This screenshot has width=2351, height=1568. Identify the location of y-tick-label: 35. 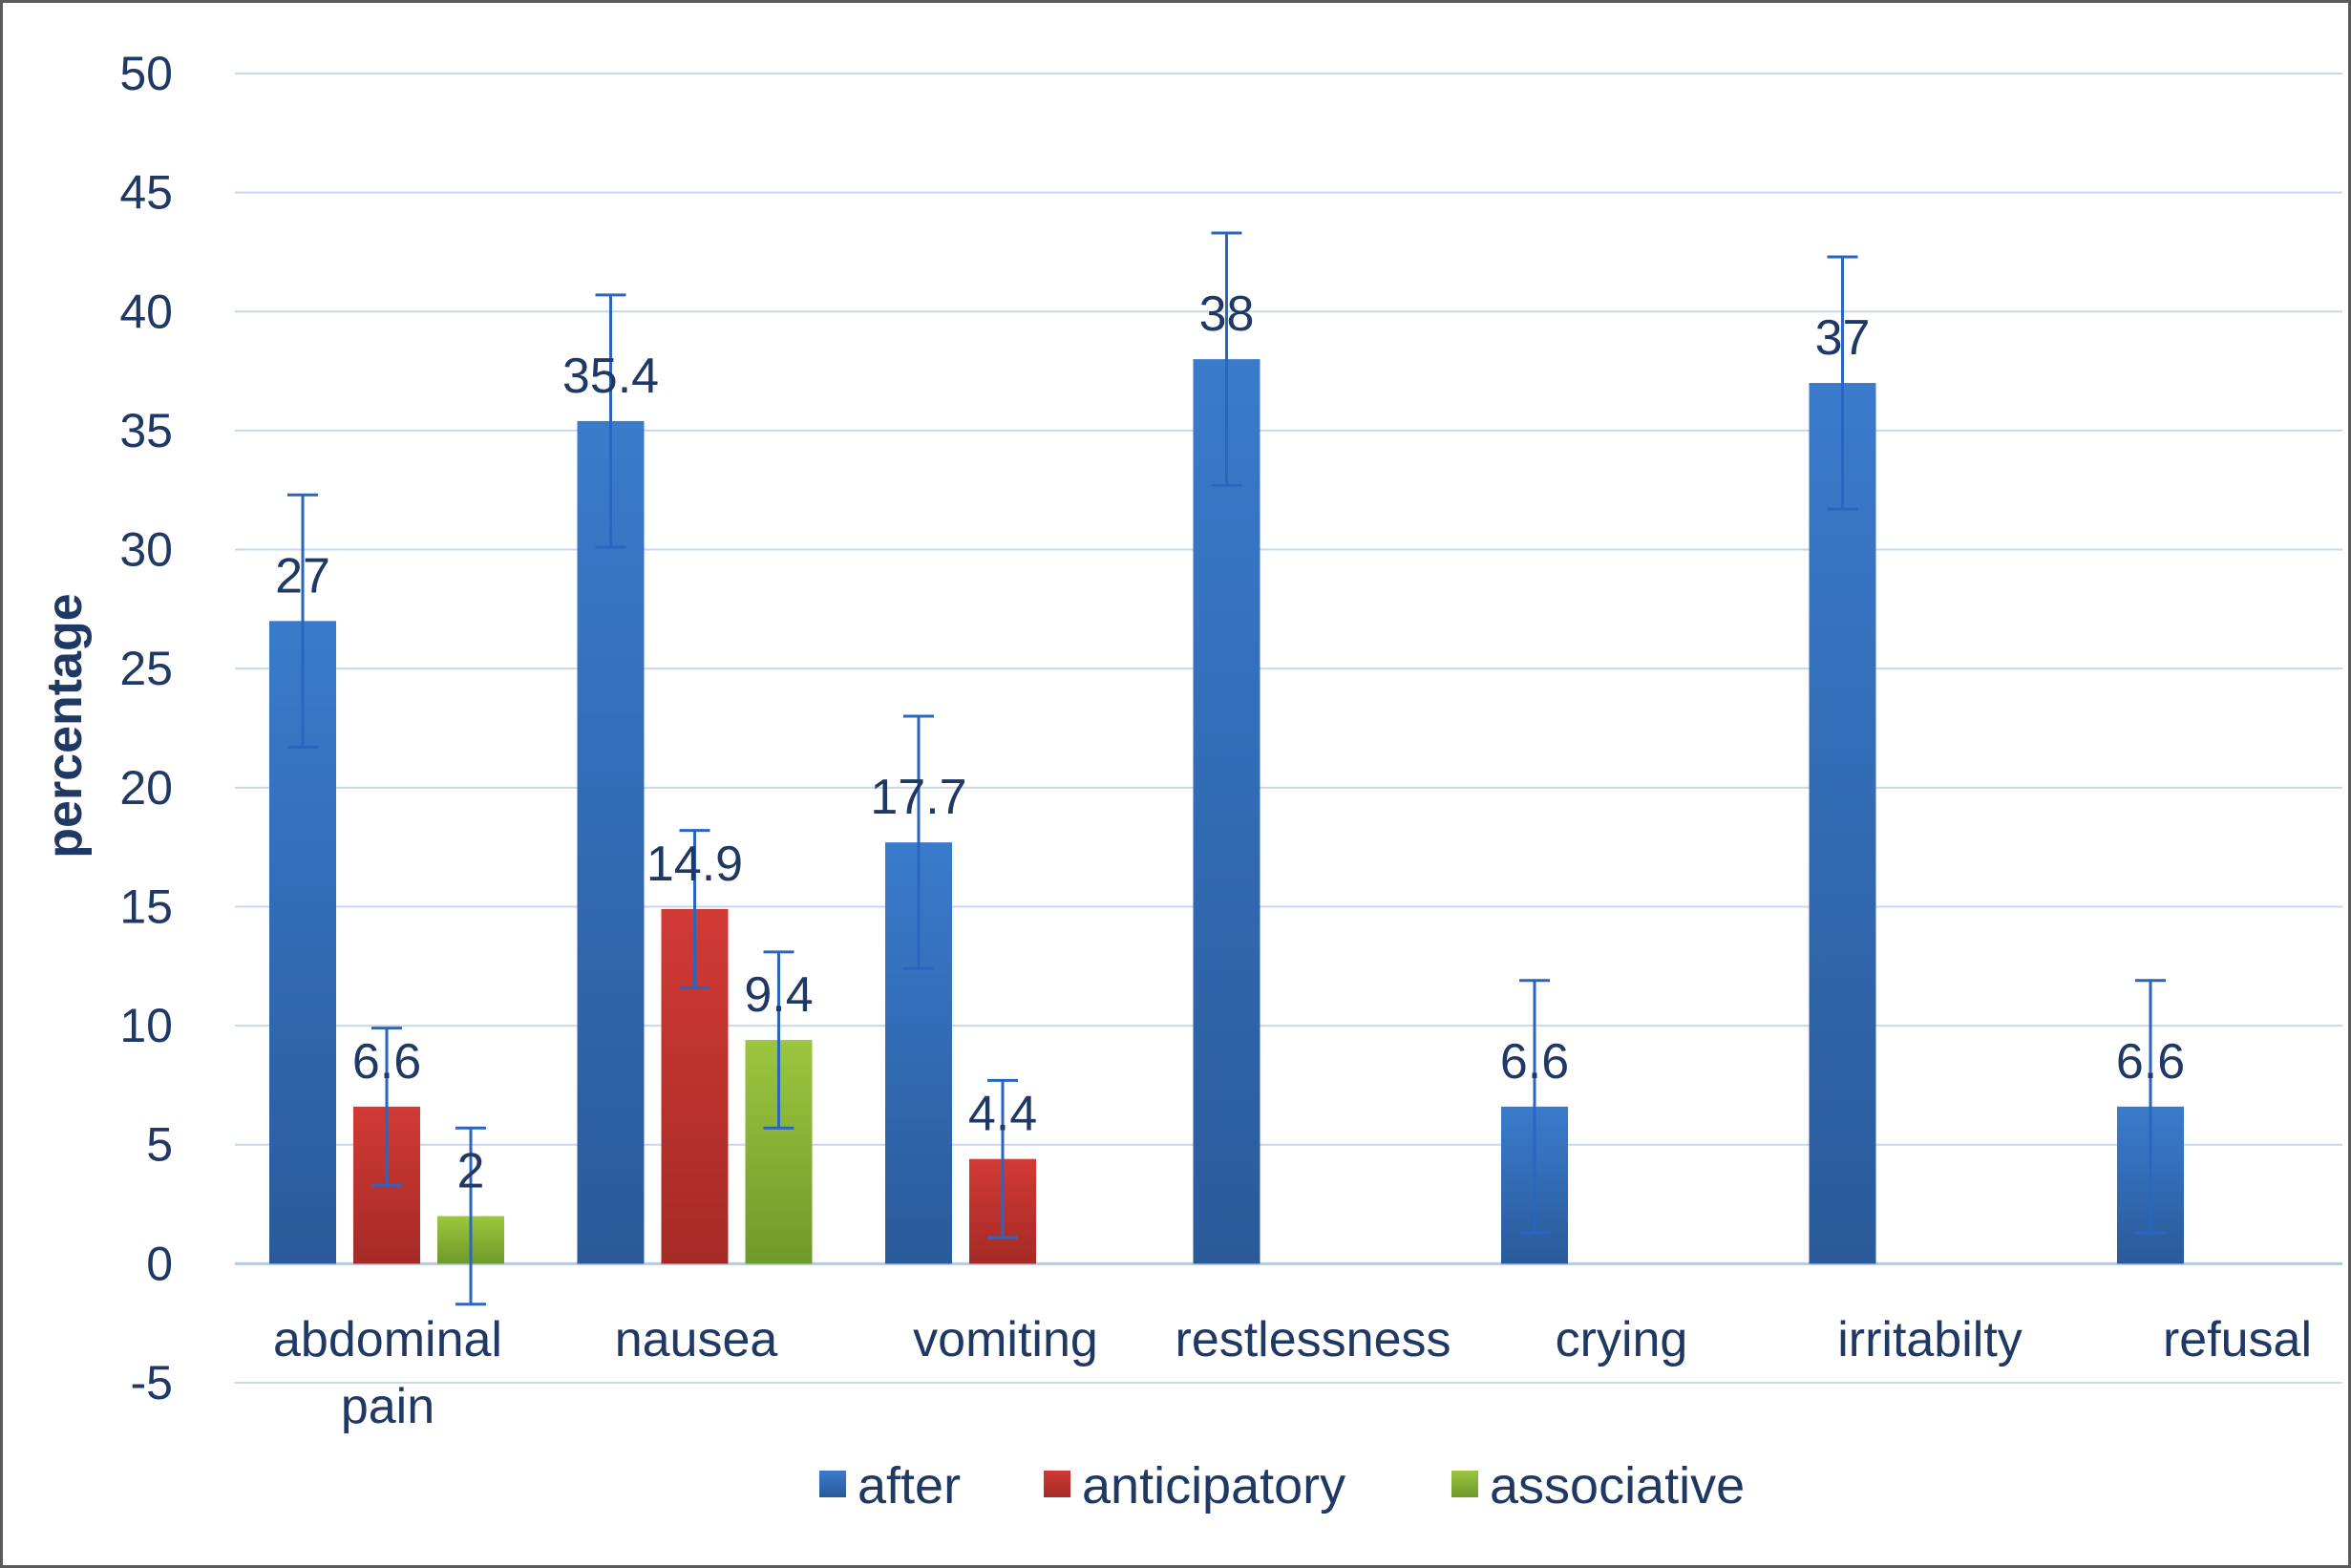
(146, 430).